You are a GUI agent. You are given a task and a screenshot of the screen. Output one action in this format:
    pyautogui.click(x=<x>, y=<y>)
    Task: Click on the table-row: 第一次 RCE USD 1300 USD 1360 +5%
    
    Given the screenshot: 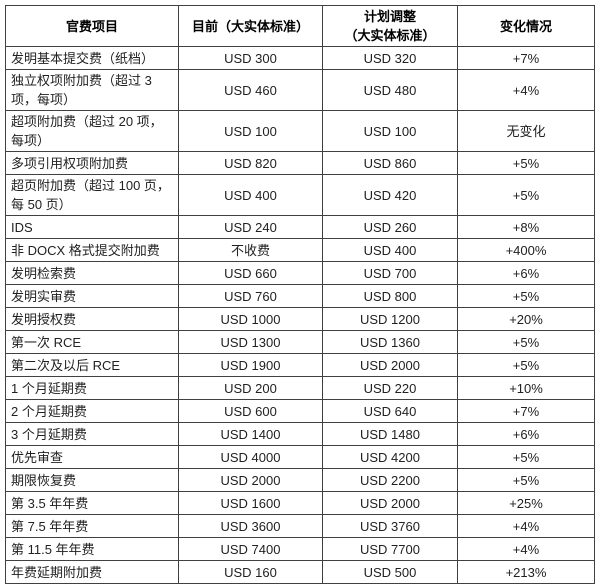 What is the action you would take?
    pyautogui.click(x=300, y=342)
    